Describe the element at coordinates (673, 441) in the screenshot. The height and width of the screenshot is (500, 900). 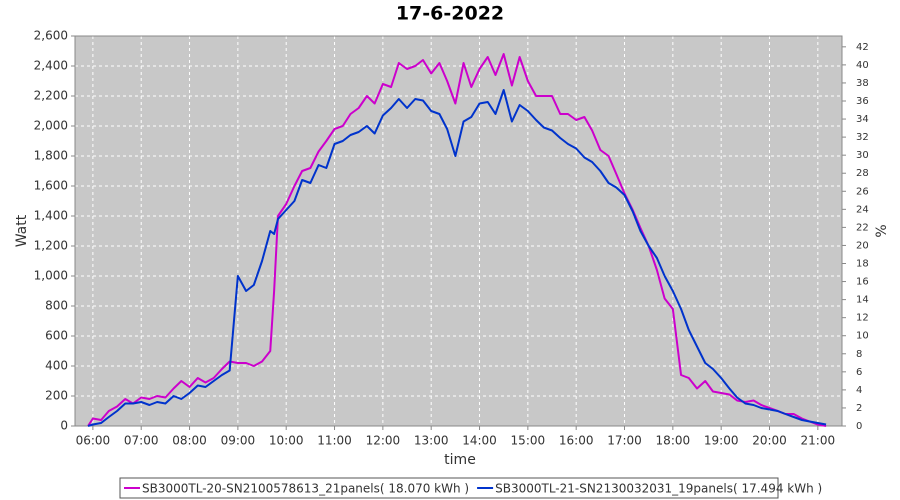
I see `x-tick-label: 18:00` at that location.